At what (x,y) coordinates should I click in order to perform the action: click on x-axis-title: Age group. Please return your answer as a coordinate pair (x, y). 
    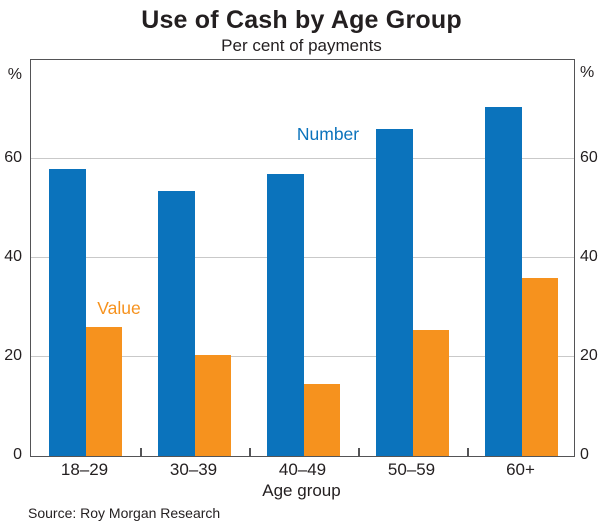
    Looking at the image, I should click on (301, 490).